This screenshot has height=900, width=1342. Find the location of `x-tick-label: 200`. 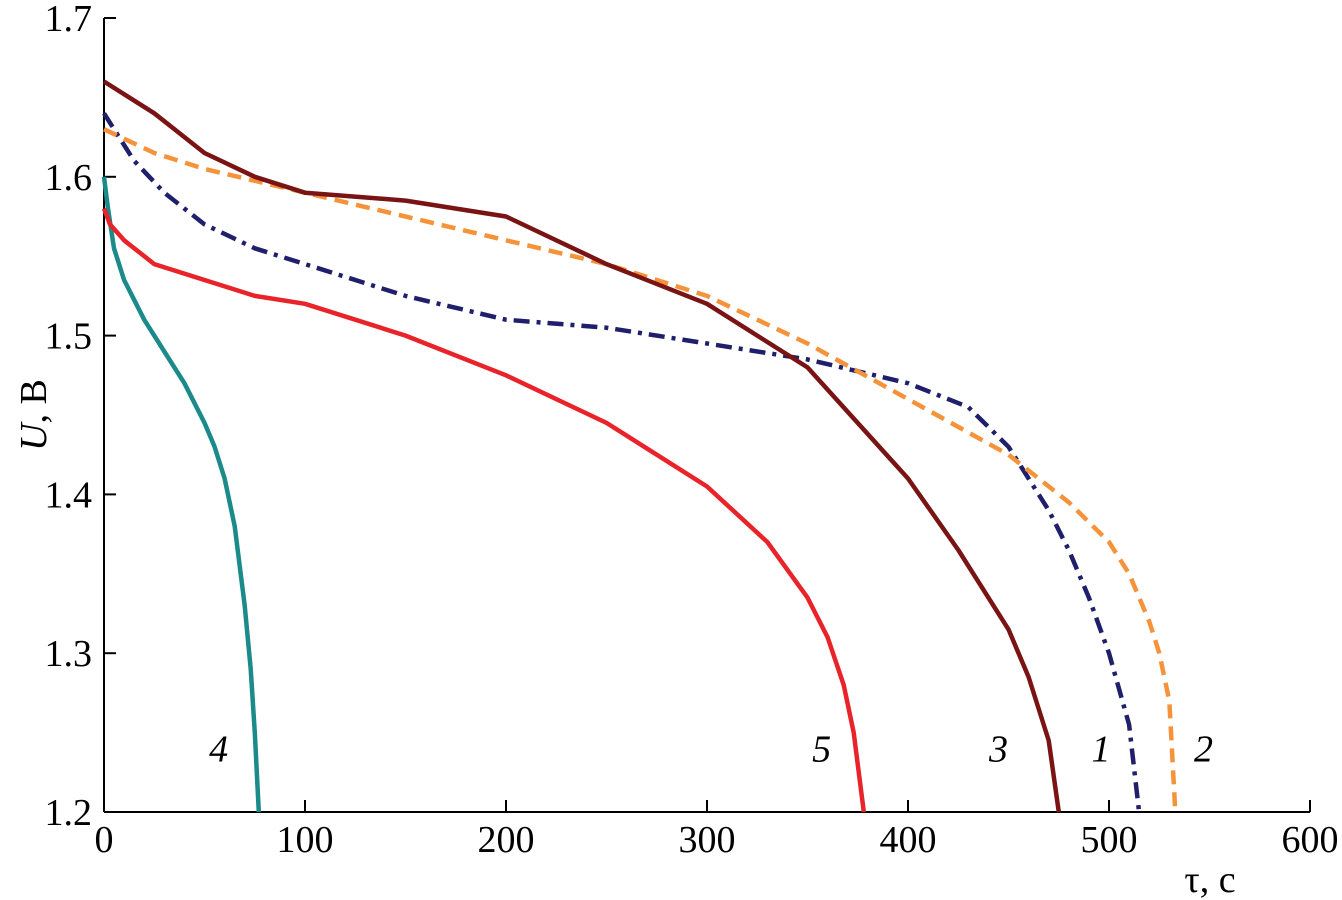

x-tick-label: 200 is located at coordinates (506, 840).